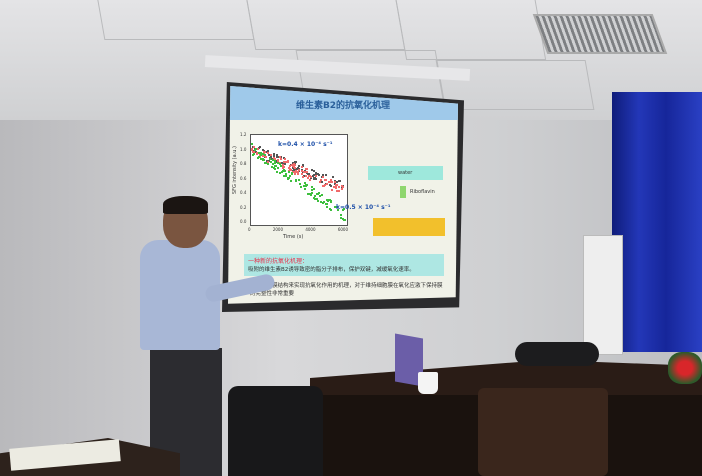 Image resolution: width=702 pixels, height=476 pixels. I want to click on y-tick-label: 0.2, so click(243, 207).